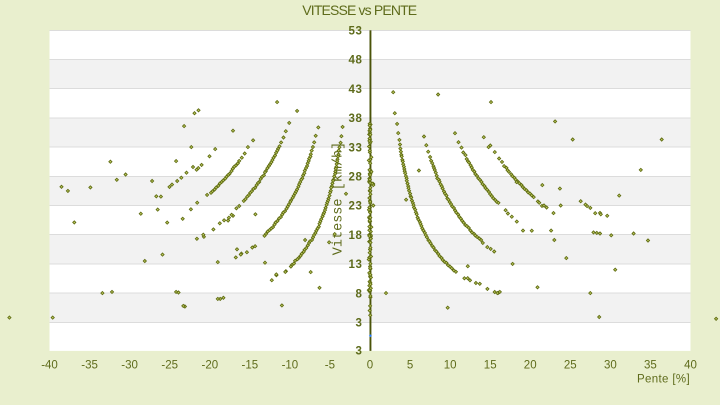 Image resolution: width=720 pixels, height=405 pixels. What do you see at coordinates (356, 31) in the screenshot?
I see `svg-text: 53` at bounding box center [356, 31].